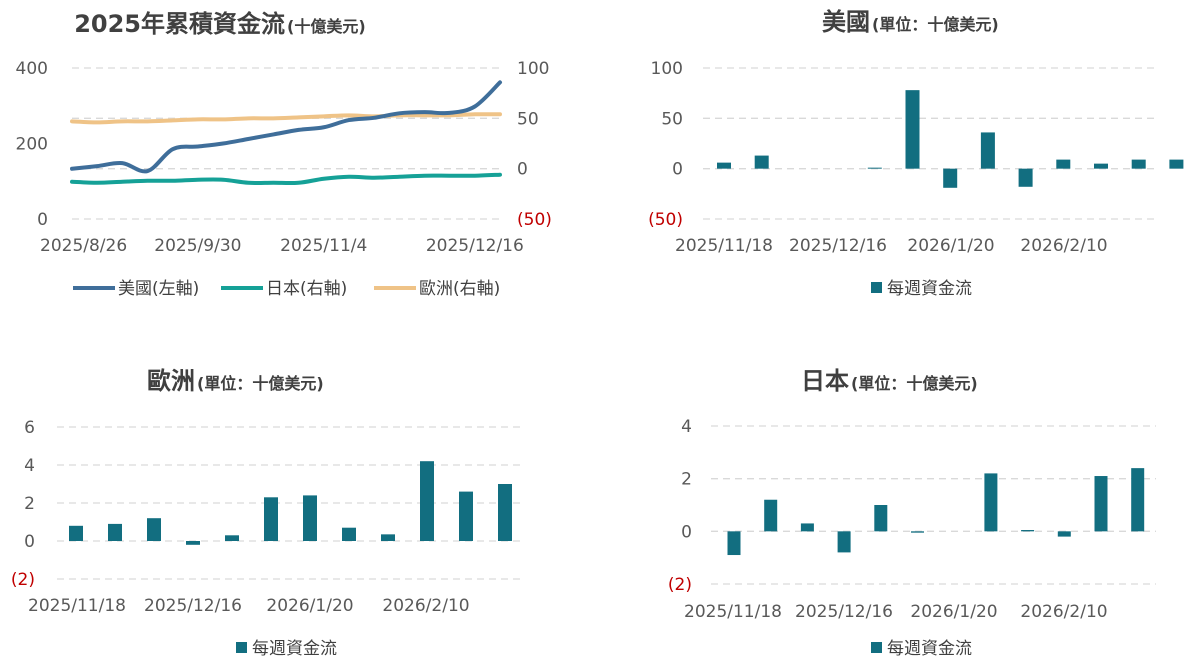 This screenshot has height=663, width=1185. Describe the element at coordinates (32, 145) in the screenshot. I see `y-left-tick-label: 200` at that location.